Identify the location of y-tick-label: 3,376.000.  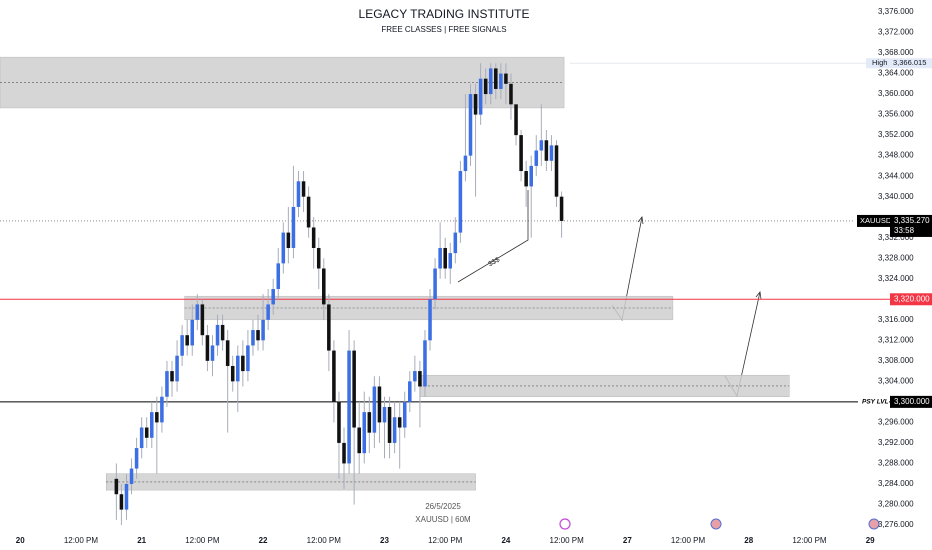
(896, 11).